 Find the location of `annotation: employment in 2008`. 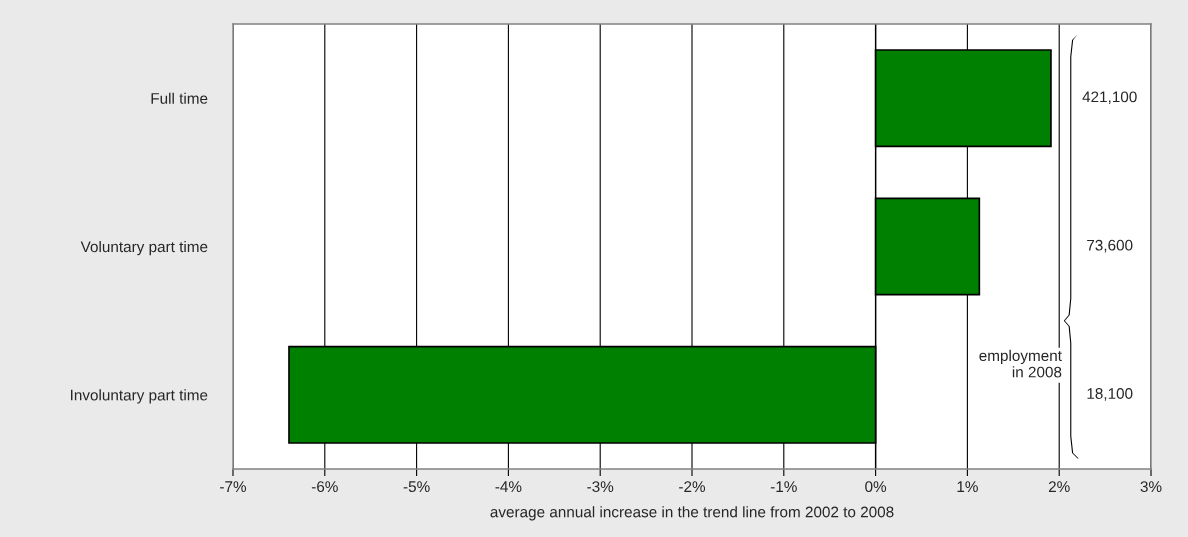

annotation: employment in 2008 is located at coordinates (1020, 363).